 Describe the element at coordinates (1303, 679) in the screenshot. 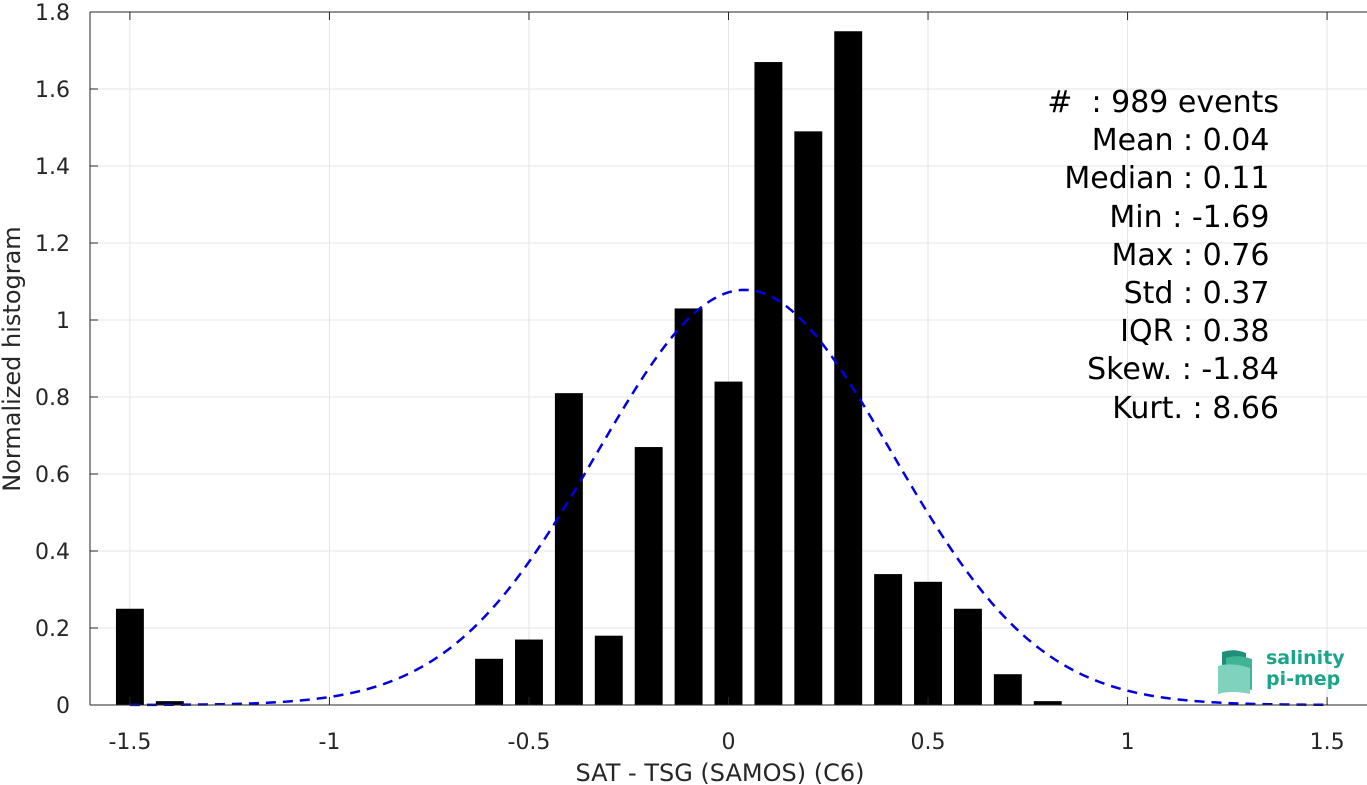

I see `logo-line-2: pi-mep` at that location.